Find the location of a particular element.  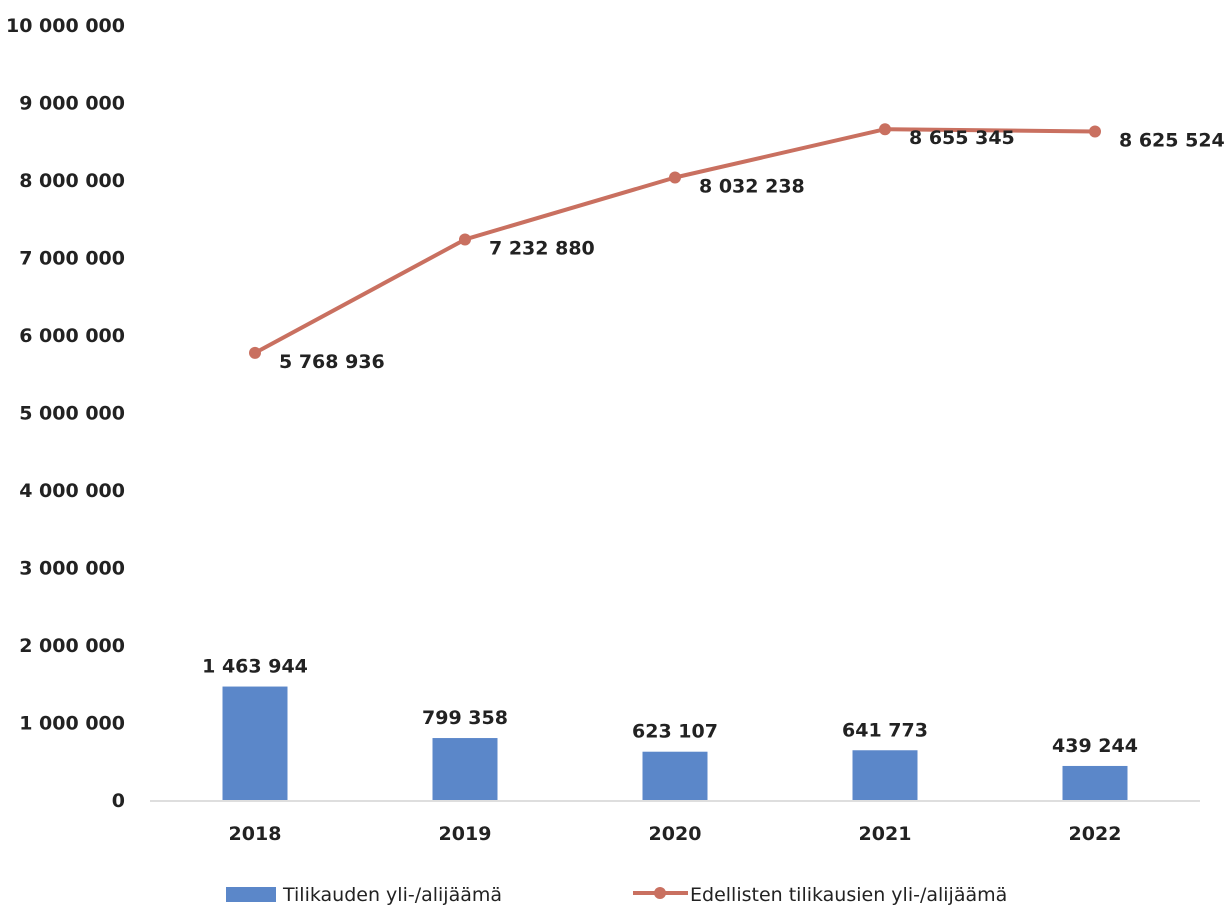

line-data-label: 7 232 880 is located at coordinates (542, 248).